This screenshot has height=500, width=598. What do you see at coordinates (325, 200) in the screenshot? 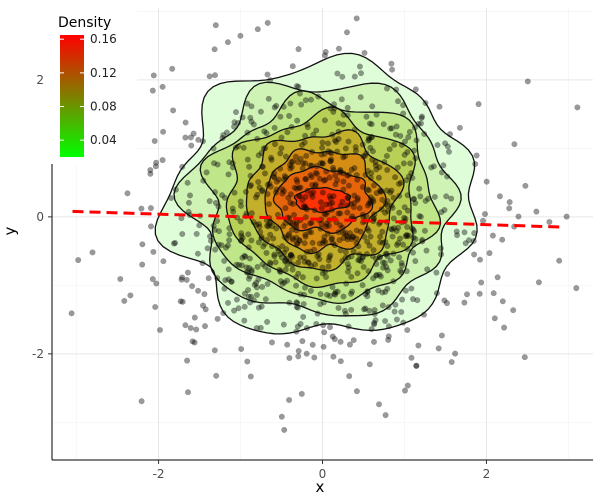
I see `density-contour-line` at bounding box center [325, 200].